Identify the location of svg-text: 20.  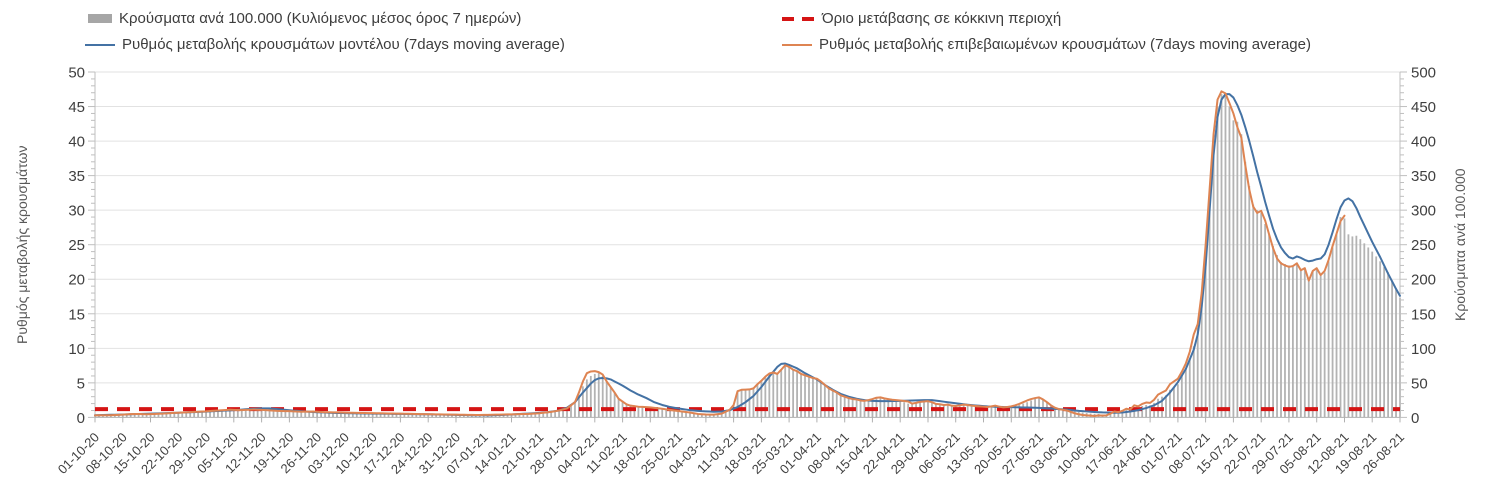
(76, 280).